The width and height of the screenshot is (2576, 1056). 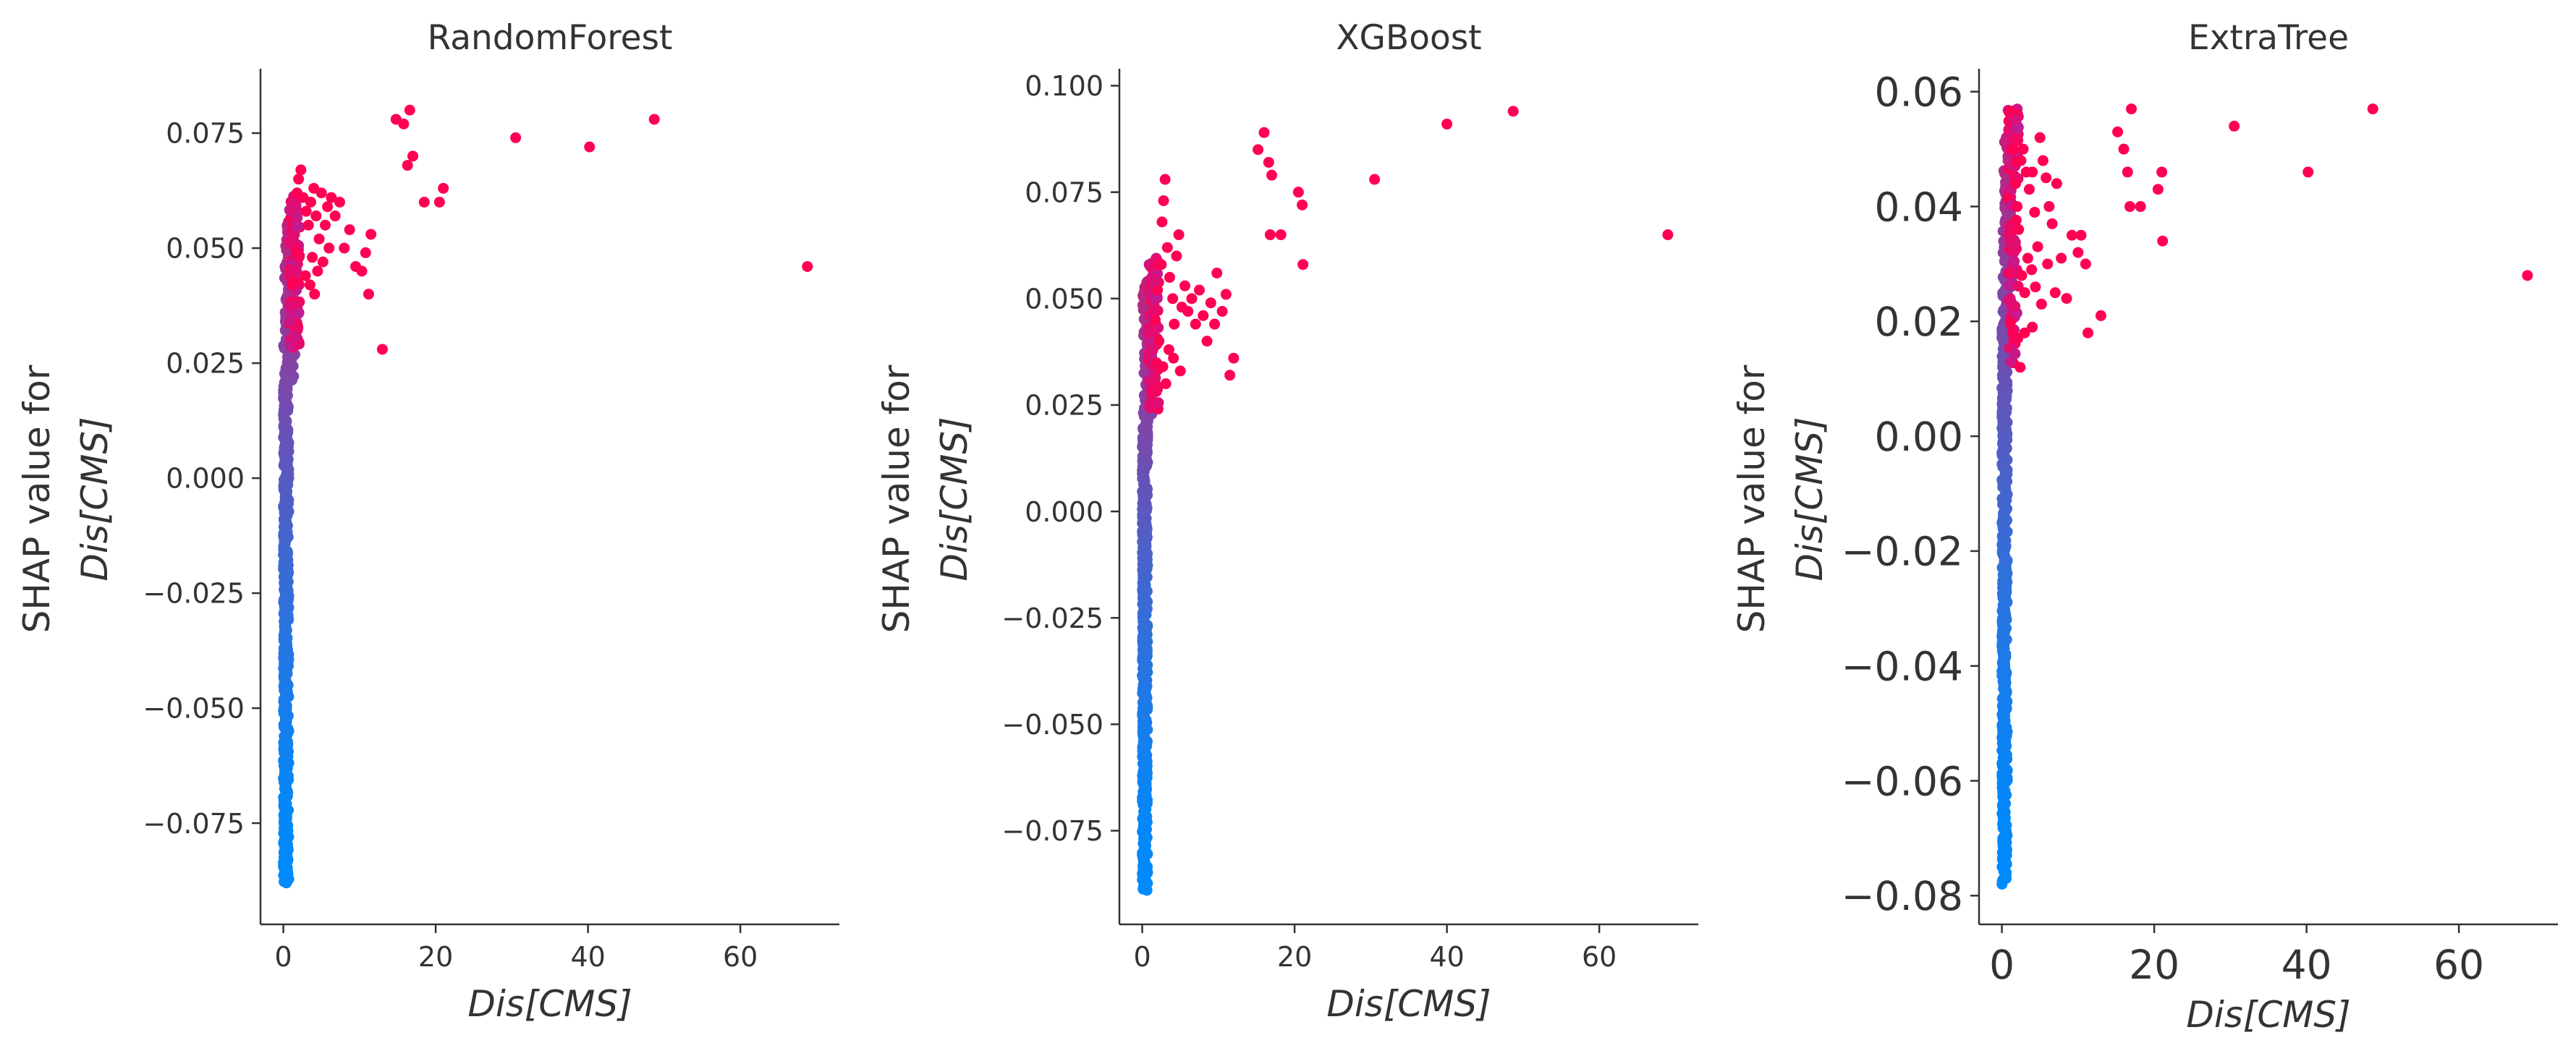 I want to click on y-tick-label: −0.08, so click(x=1902, y=896).